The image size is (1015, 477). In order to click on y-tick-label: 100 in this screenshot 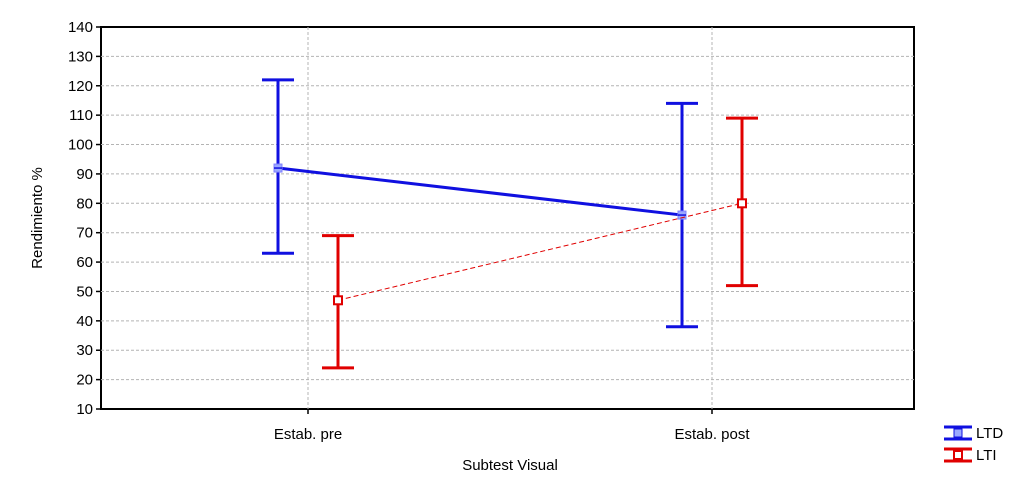, I will do `click(80, 145)`.